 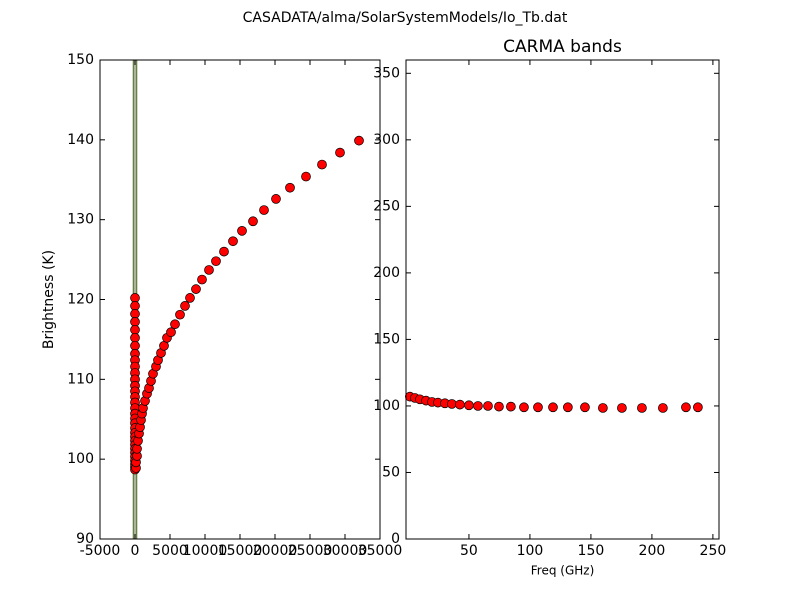 What do you see at coordinates (100, 551) in the screenshot?
I see `x-tick-label: -5000` at bounding box center [100, 551].